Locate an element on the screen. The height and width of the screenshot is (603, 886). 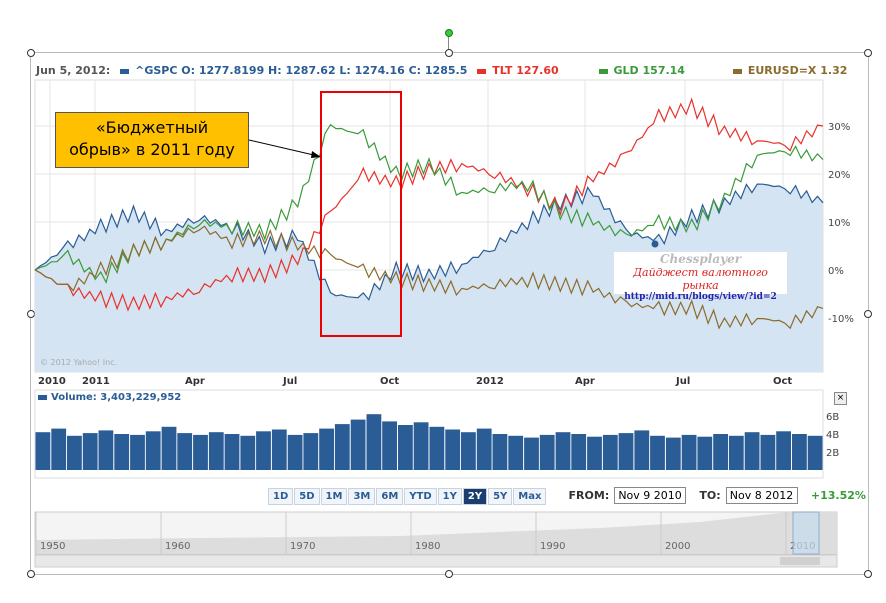
legend-tlt: TLT 127.60 is located at coordinates (525, 70).